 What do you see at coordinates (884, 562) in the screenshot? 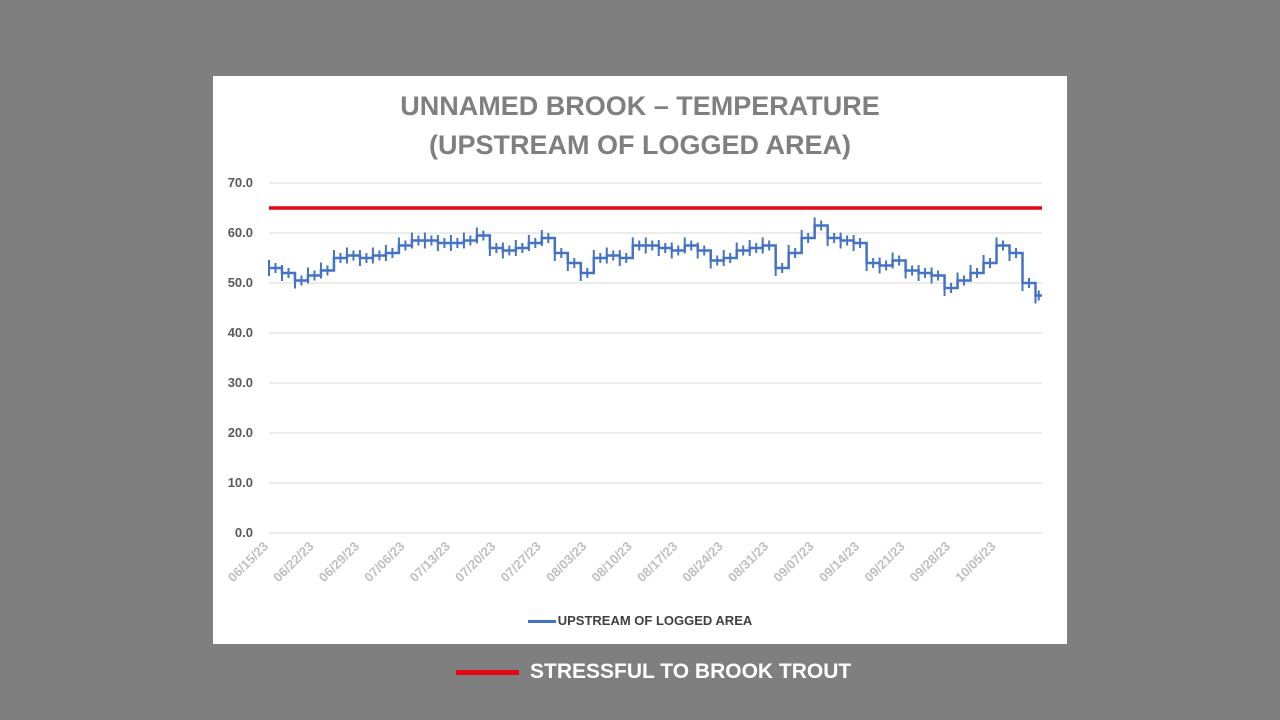
I see `x-tick-label: 09/21/23` at bounding box center [884, 562].